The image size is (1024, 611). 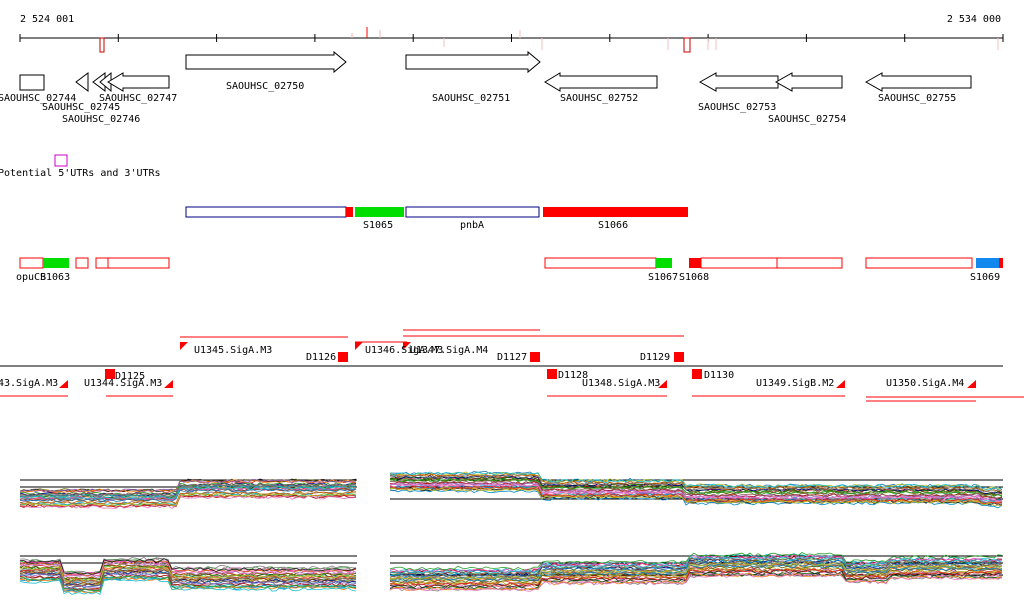 What do you see at coordinates (61, 160) in the screenshot?
I see `utr-marker` at bounding box center [61, 160].